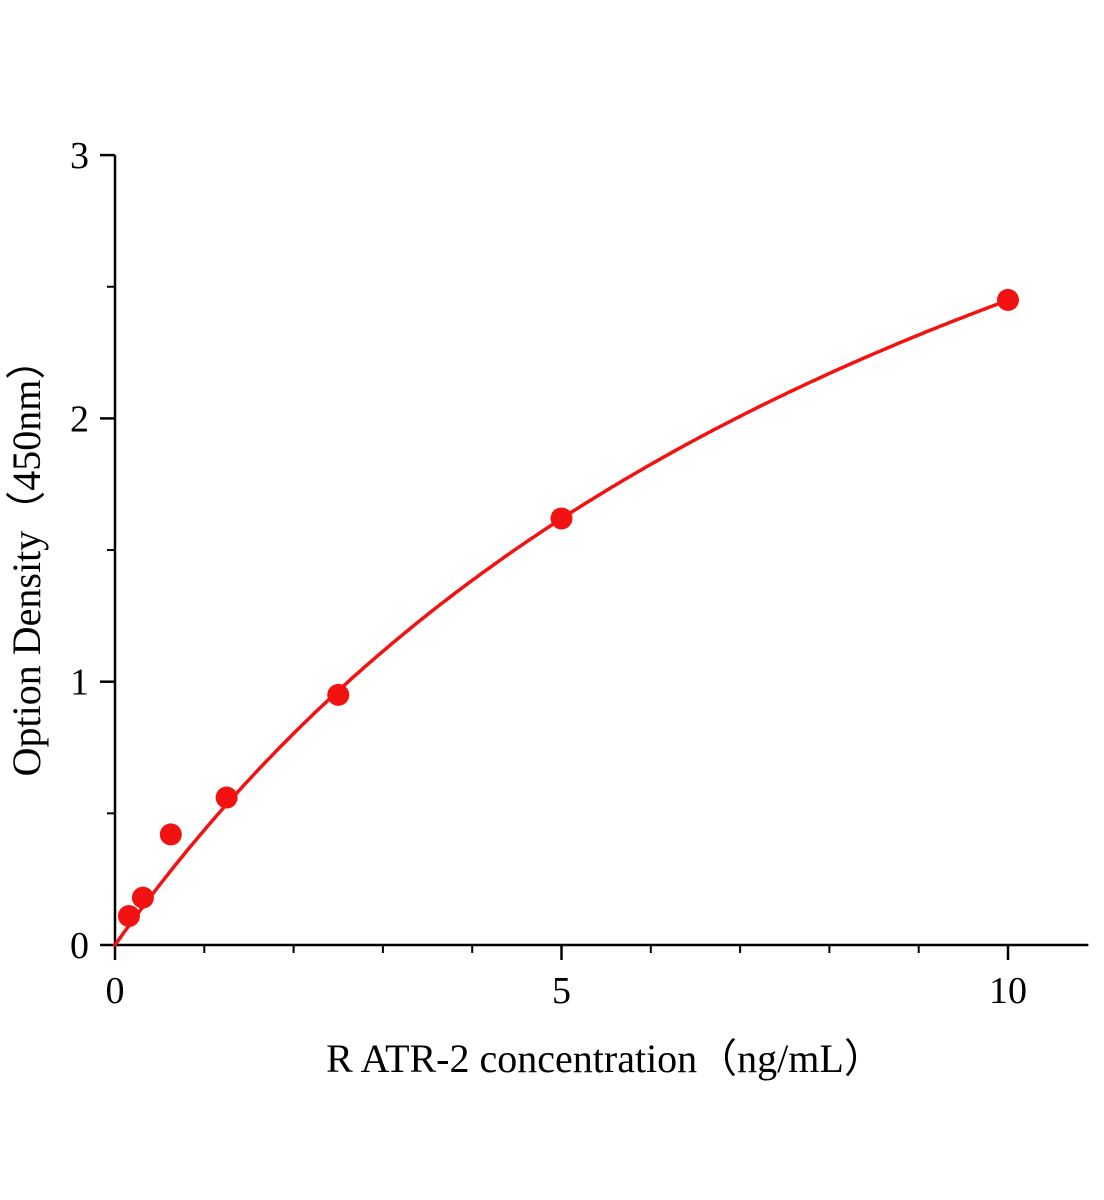 The width and height of the screenshot is (1104, 1200). I want to click on y-tick-label: 2, so click(79, 419).